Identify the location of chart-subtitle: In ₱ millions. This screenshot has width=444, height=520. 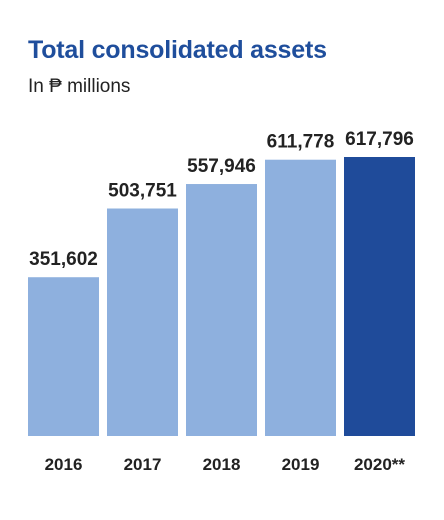
(79, 86).